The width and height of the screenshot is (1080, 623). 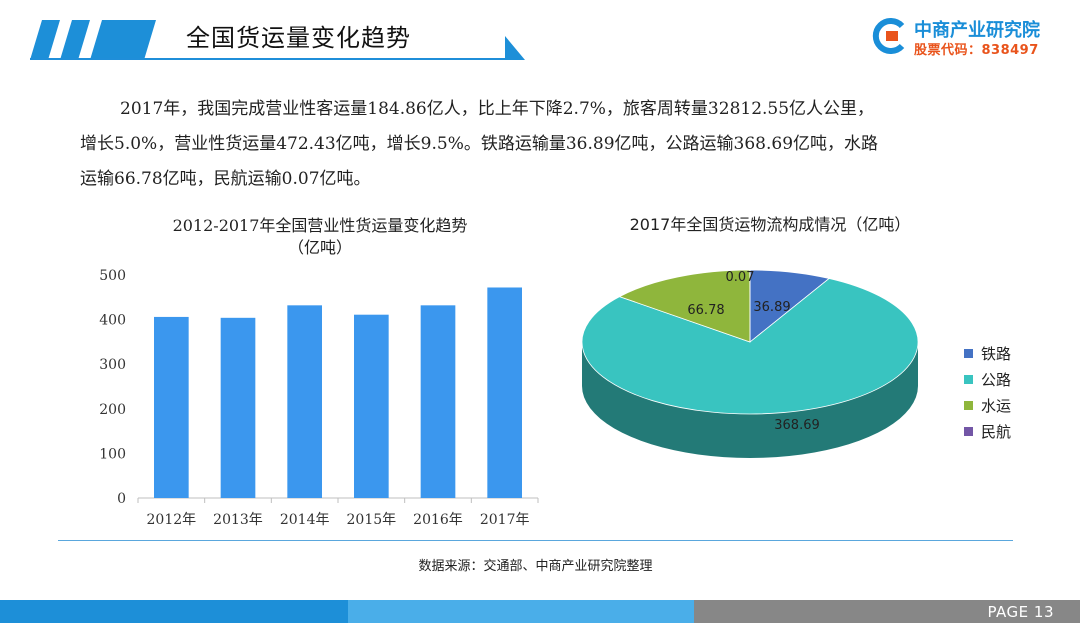 I want to click on pie-data-label: 368.69, so click(x=797, y=425).